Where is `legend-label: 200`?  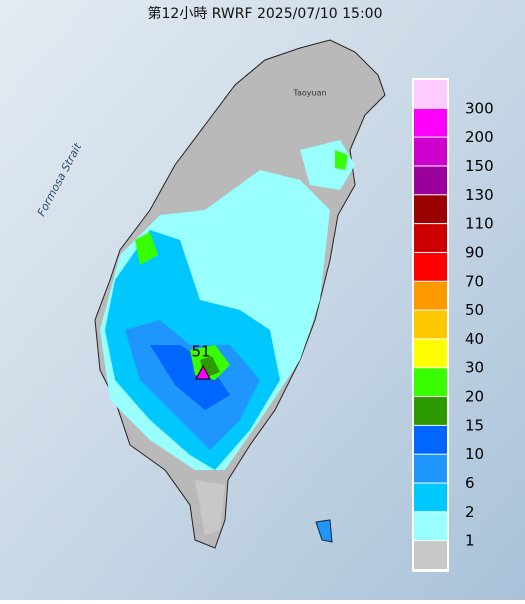 legend-label: 200 is located at coordinates (479, 137).